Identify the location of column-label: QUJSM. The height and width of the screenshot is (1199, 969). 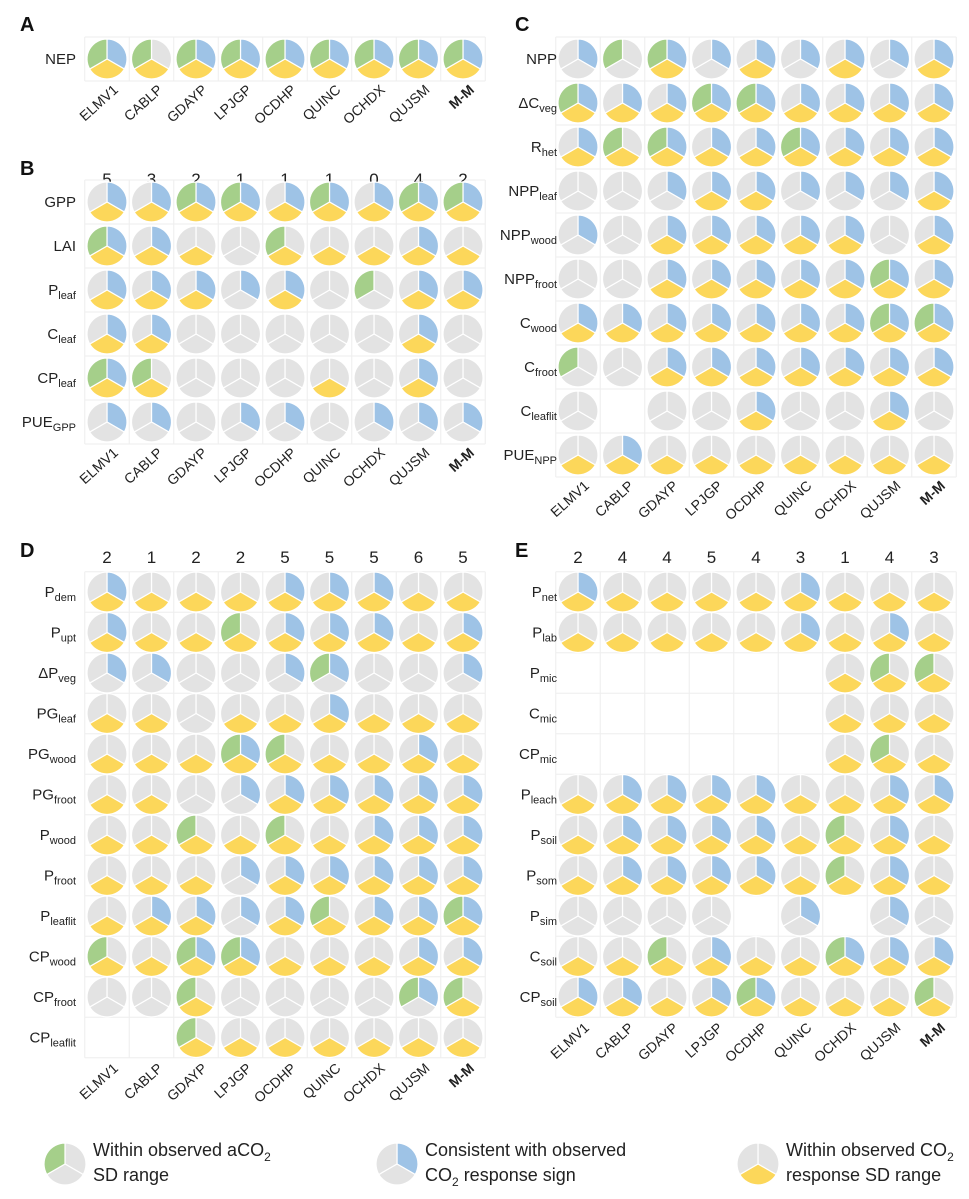
(408, 466).